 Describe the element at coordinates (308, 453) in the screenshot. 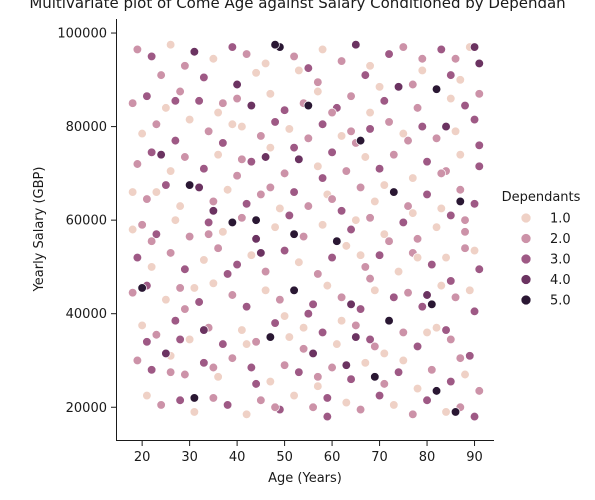

I see `x-ticks: 20 30 40 50 60 70 80 90` at that location.